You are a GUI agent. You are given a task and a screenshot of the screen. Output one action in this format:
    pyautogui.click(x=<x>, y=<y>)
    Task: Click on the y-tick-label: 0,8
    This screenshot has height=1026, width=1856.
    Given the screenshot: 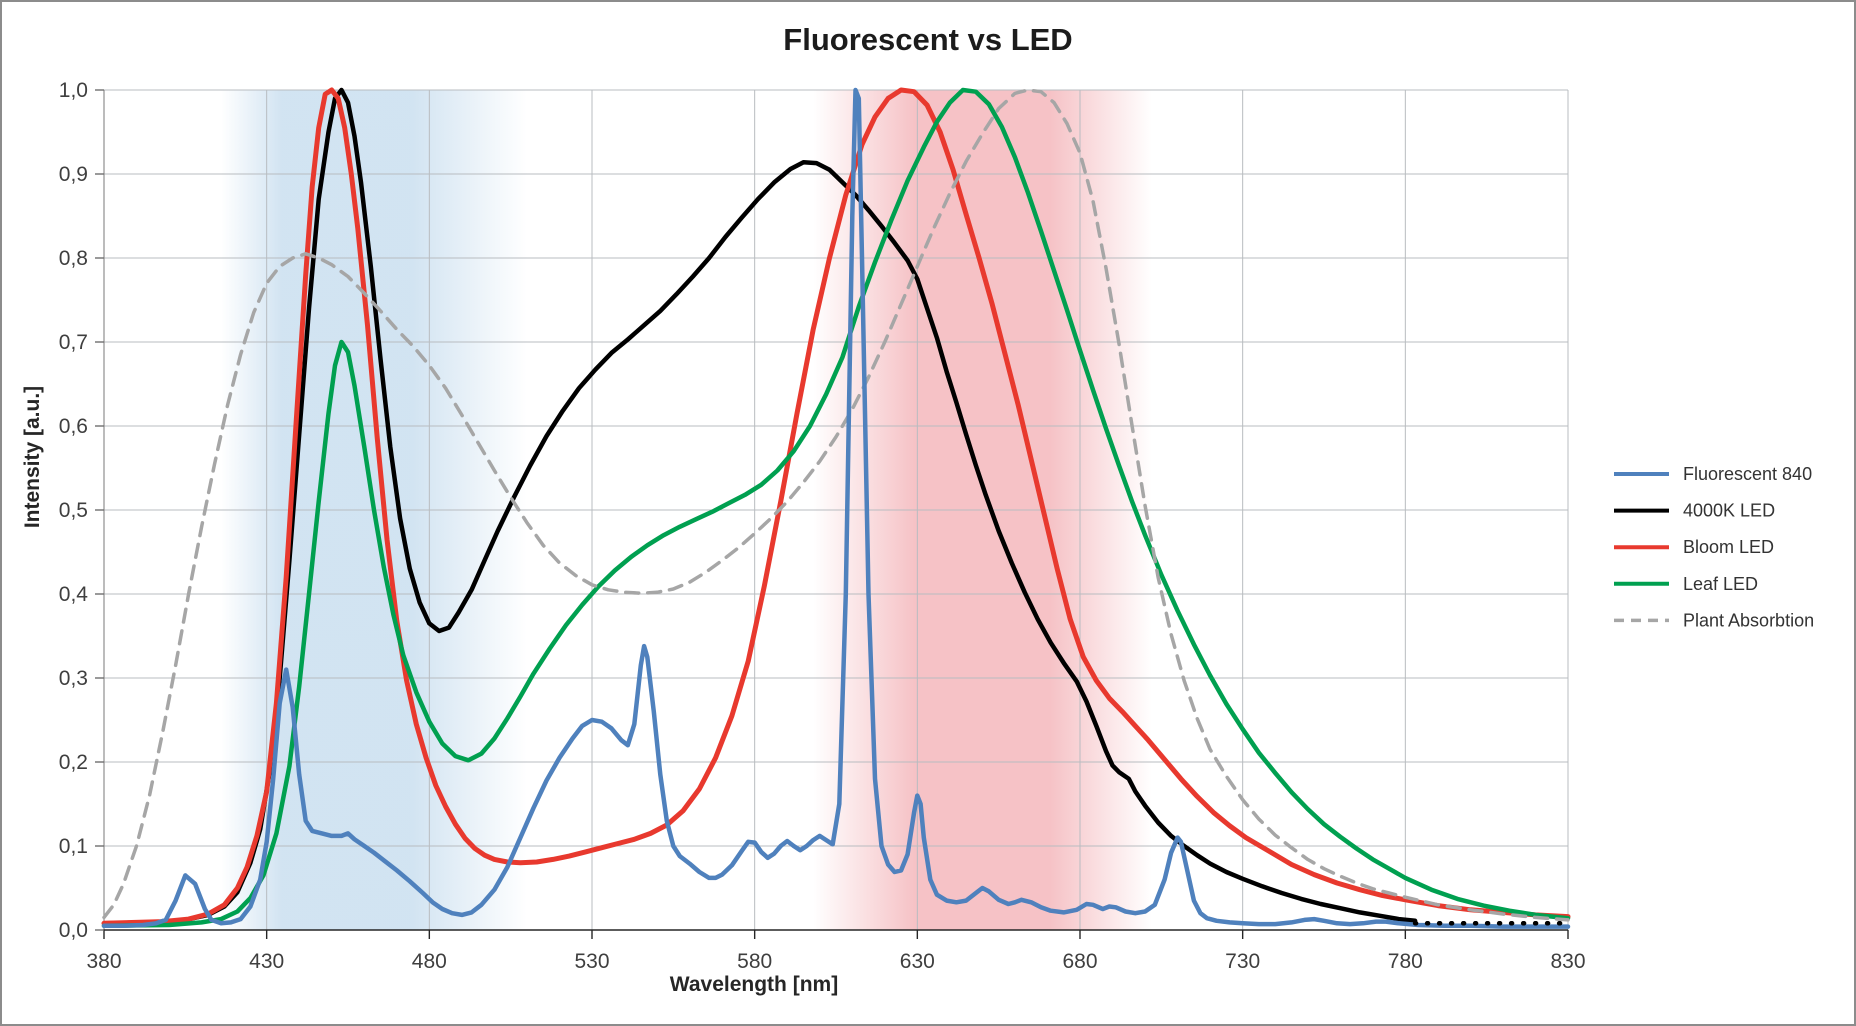 What is the action you would take?
    pyautogui.click(x=73, y=258)
    